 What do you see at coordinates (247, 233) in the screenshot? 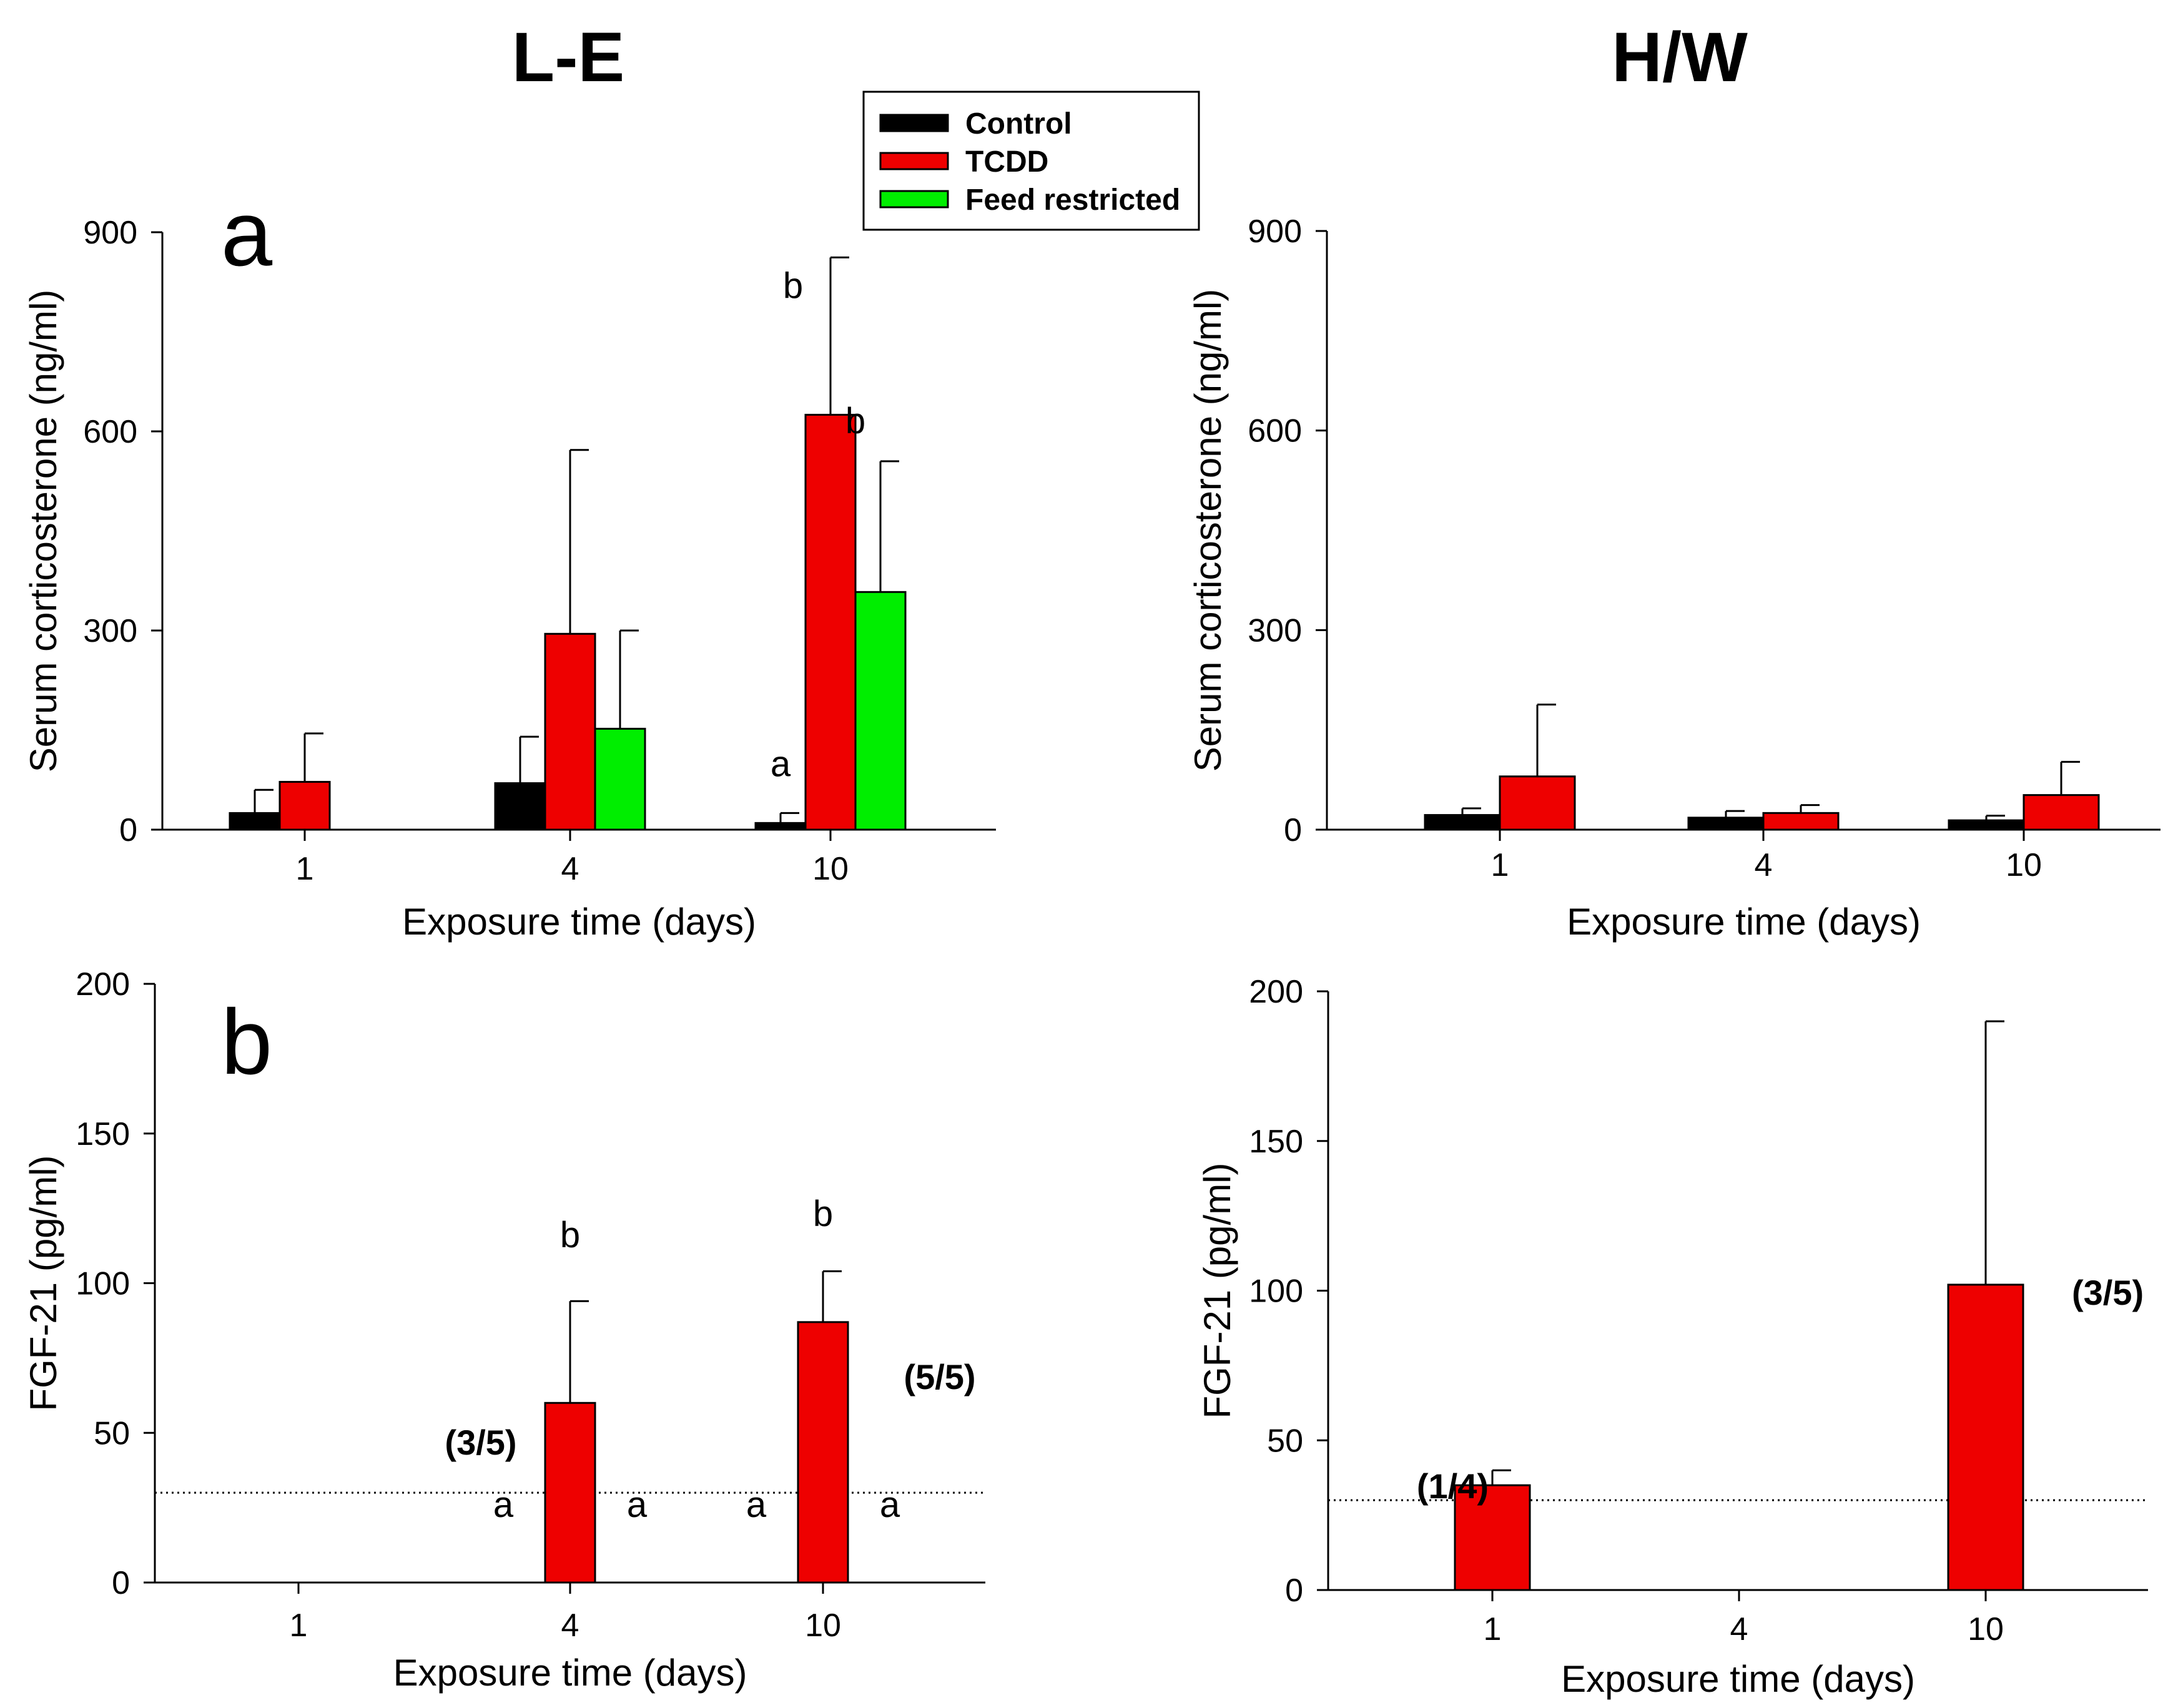
I see `panel-letter: a` at bounding box center [247, 233].